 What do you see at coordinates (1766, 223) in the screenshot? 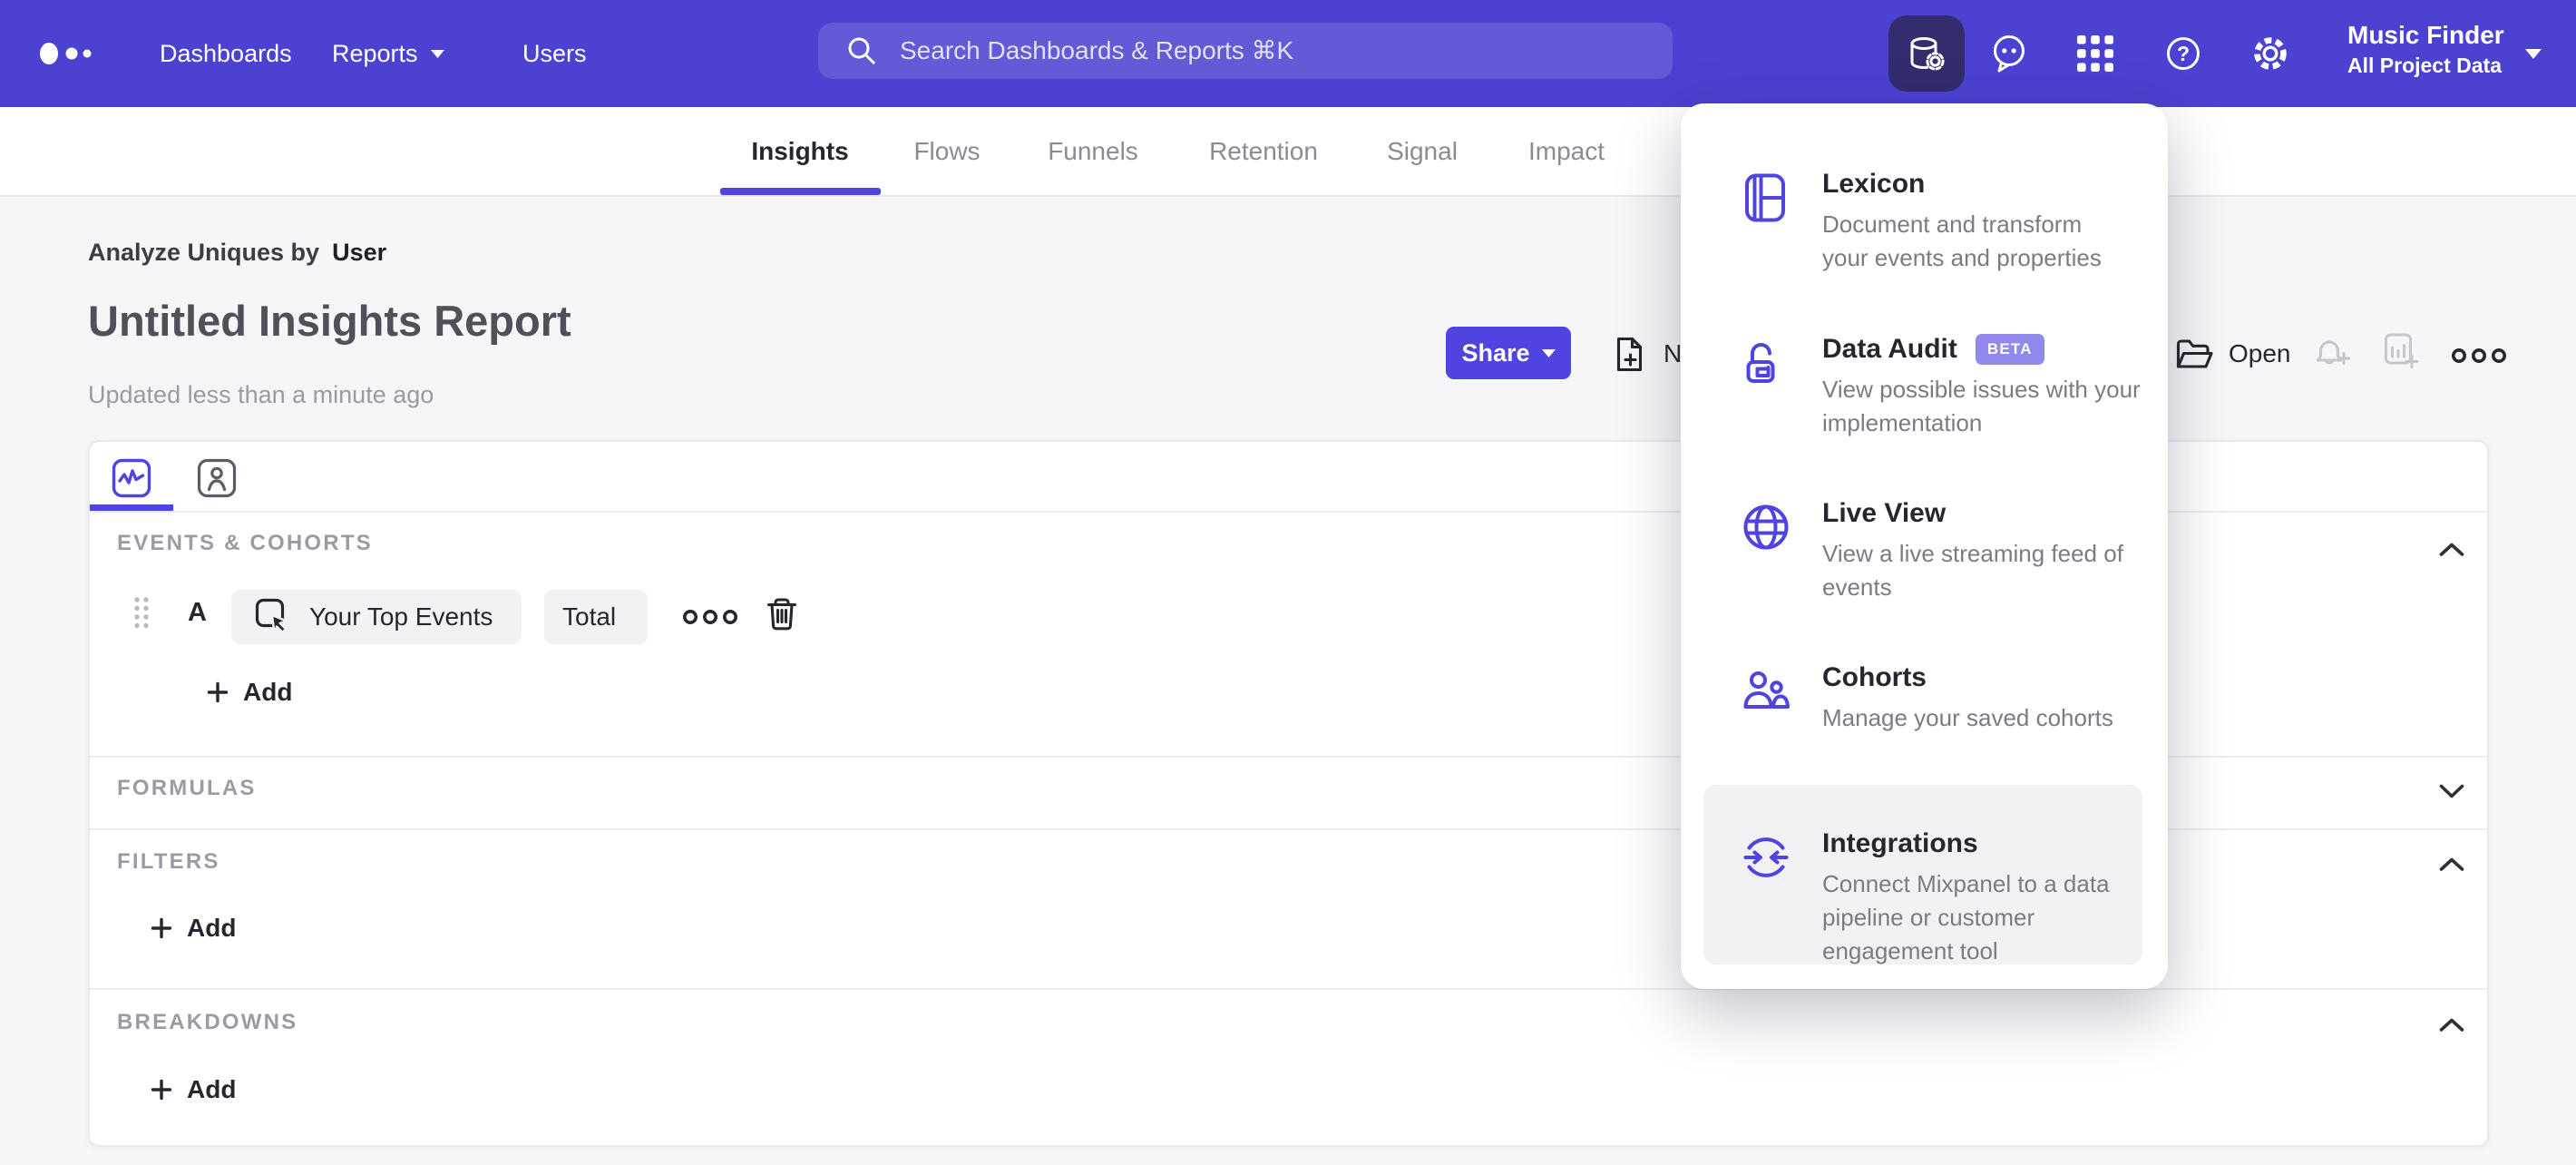
I see `lexicon-book-icon` at bounding box center [1766, 223].